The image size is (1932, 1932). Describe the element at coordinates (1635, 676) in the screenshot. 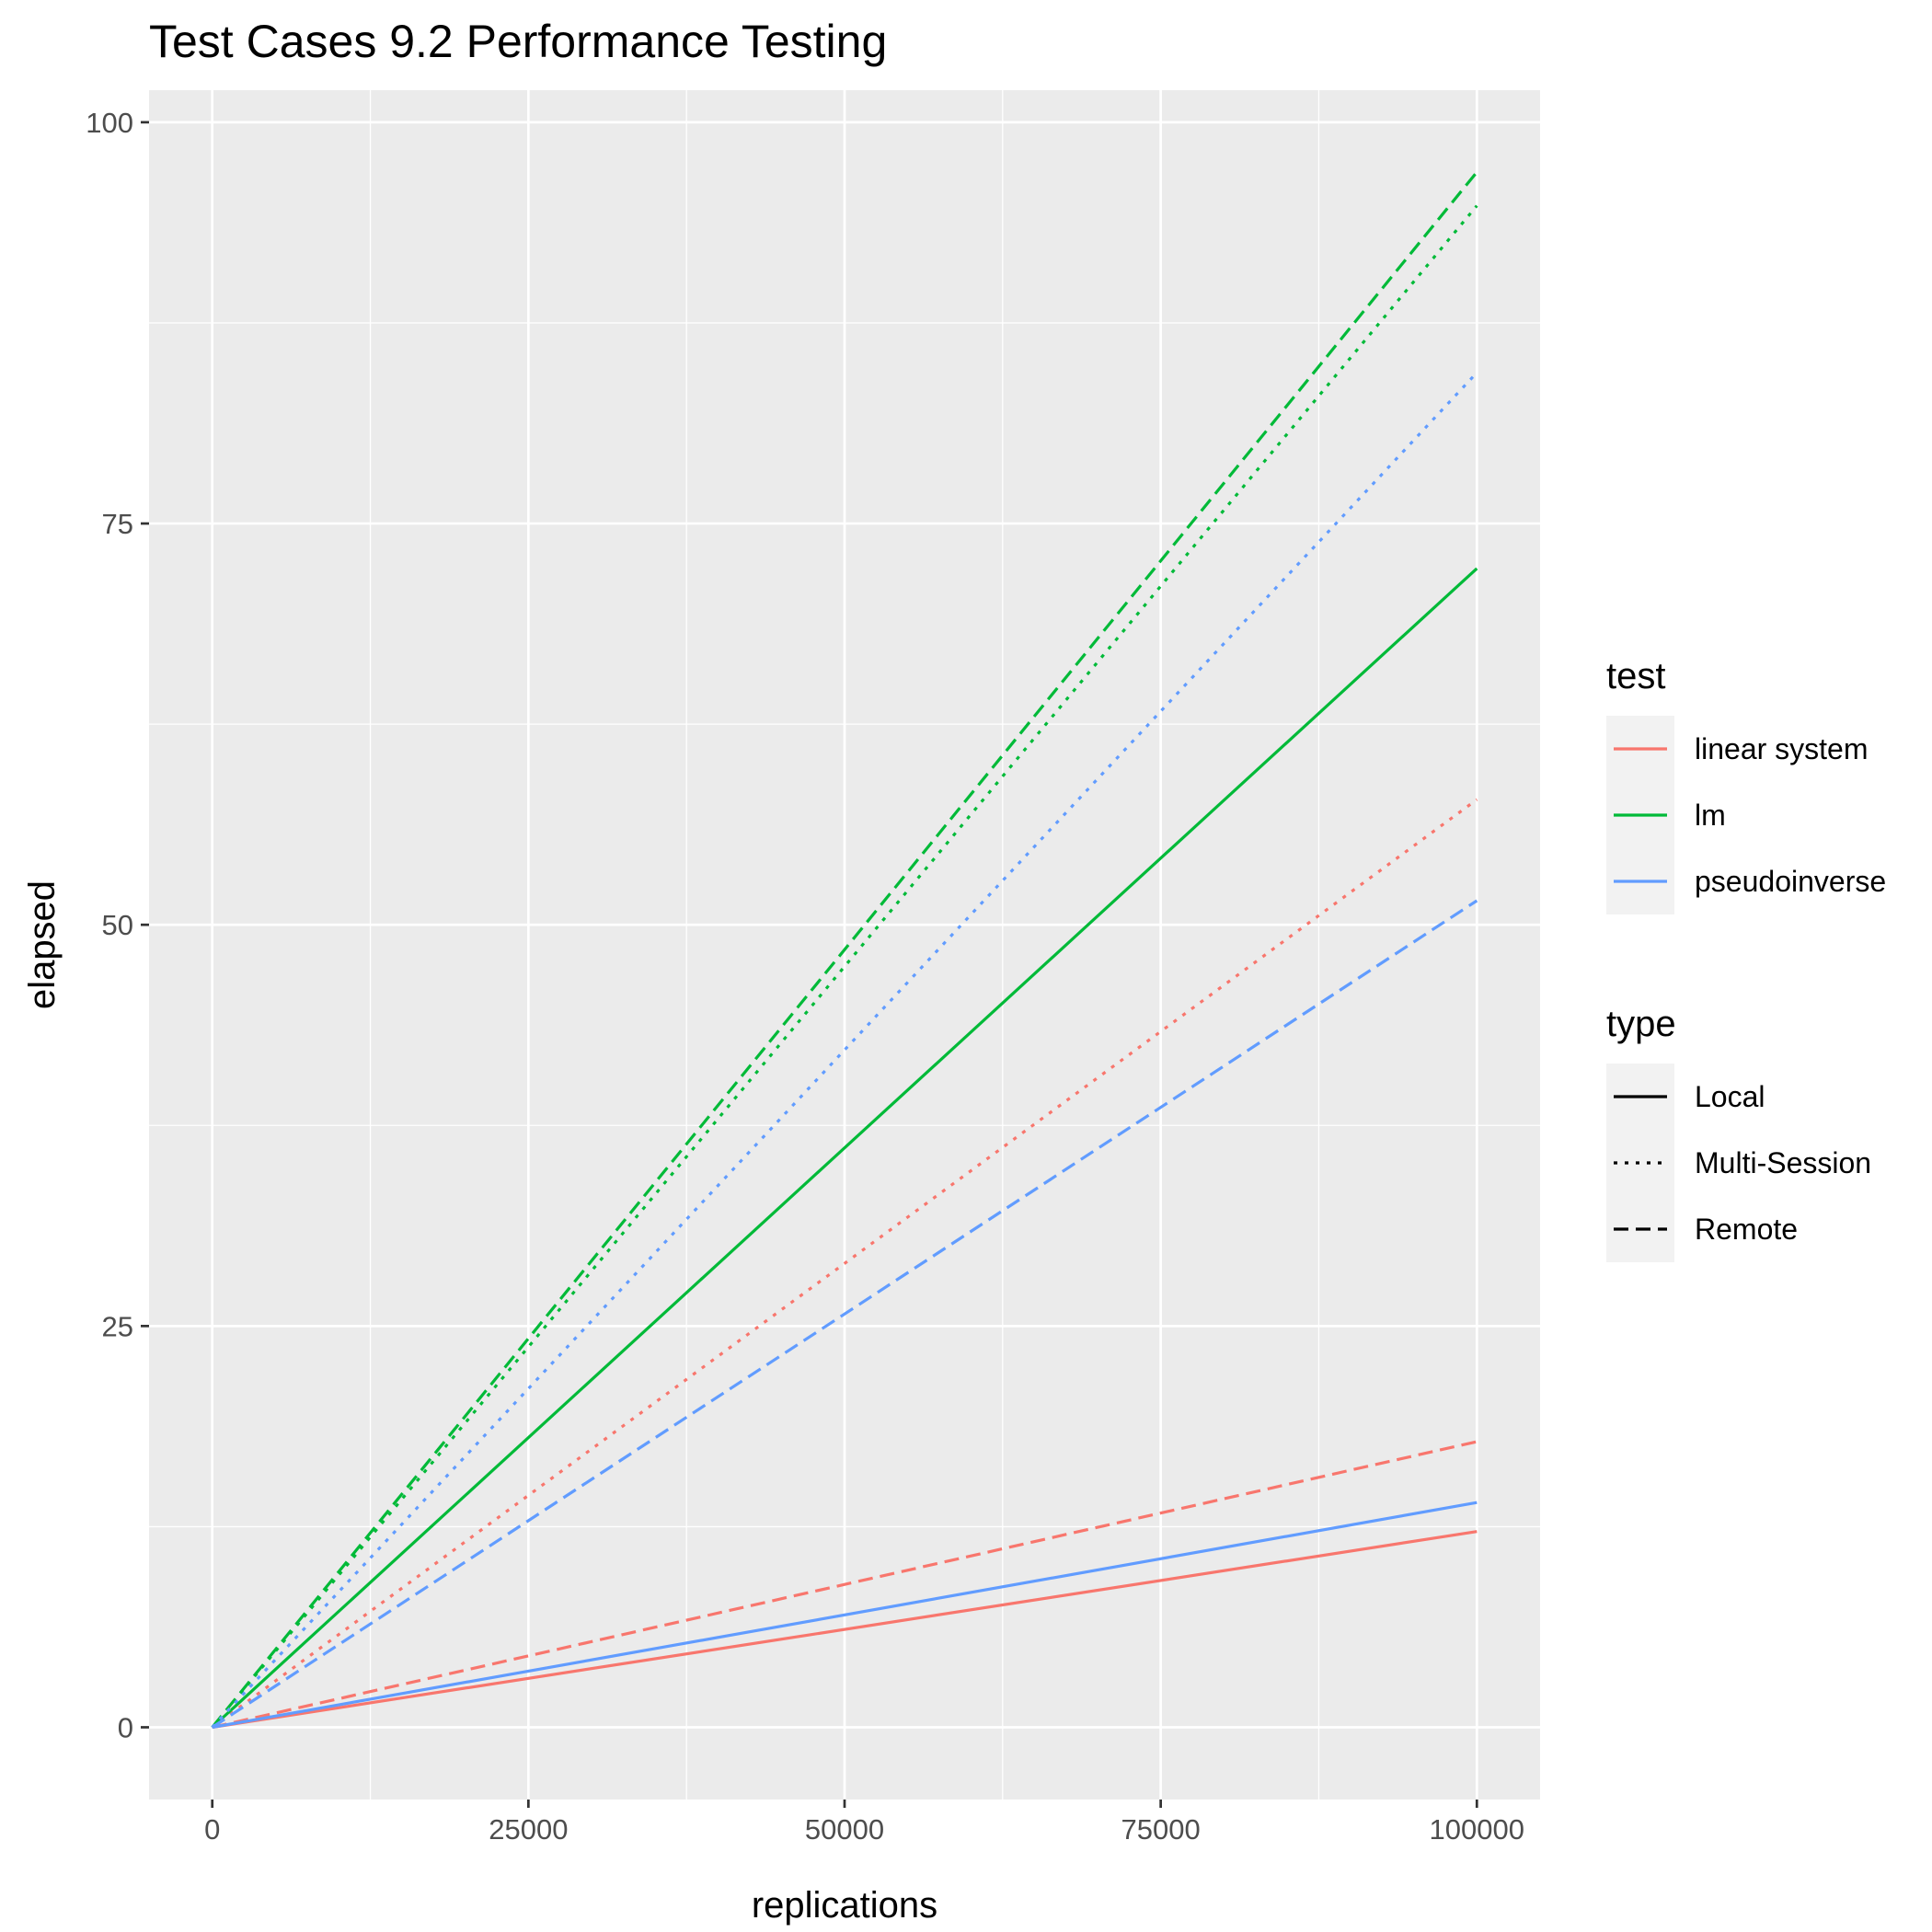

I see `legend-title-test: test` at that location.